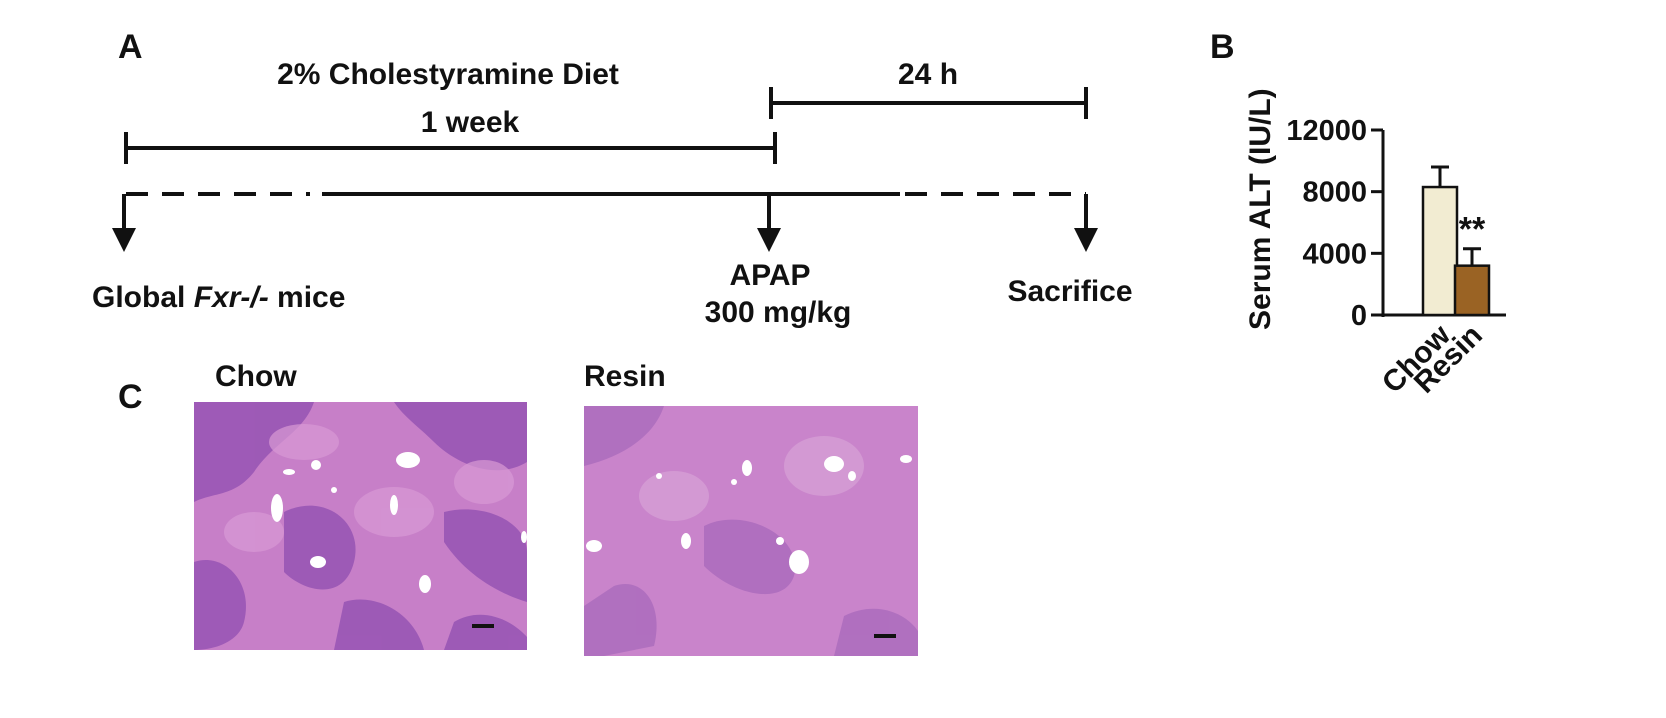  What do you see at coordinates (1086, 240) in the screenshot?
I see `sacrifice-arrow-head` at bounding box center [1086, 240].